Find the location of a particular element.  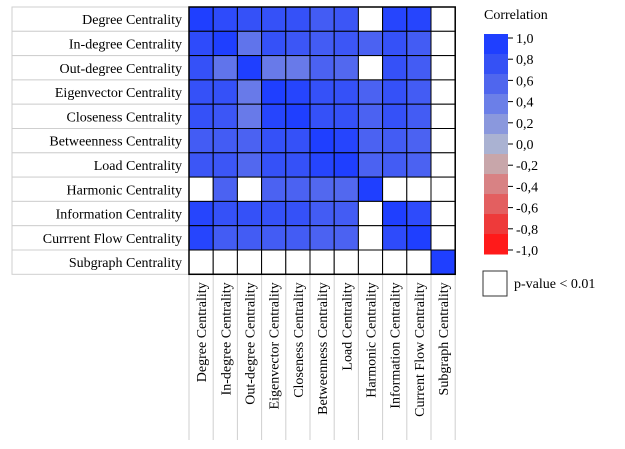

legend-colorbar is located at coordinates (496, 144).